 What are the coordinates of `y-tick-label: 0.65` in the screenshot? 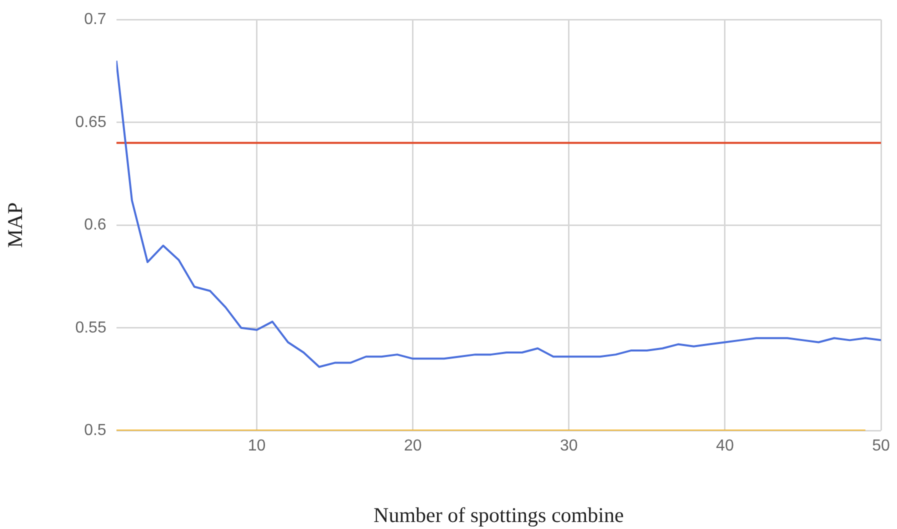 It's located at (90, 122).